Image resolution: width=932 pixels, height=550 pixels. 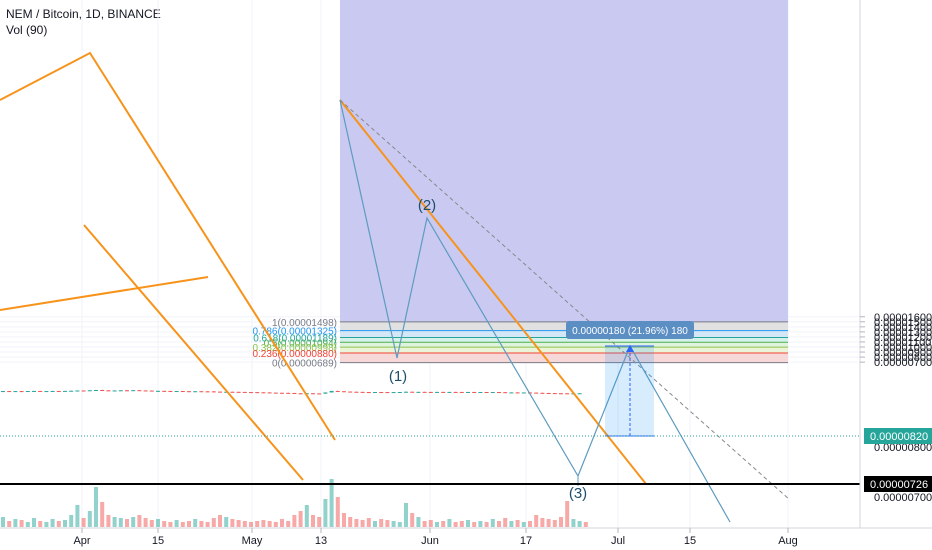 What do you see at coordinates (430, 460) in the screenshot?
I see `horizontal-lines` at bounding box center [430, 460].